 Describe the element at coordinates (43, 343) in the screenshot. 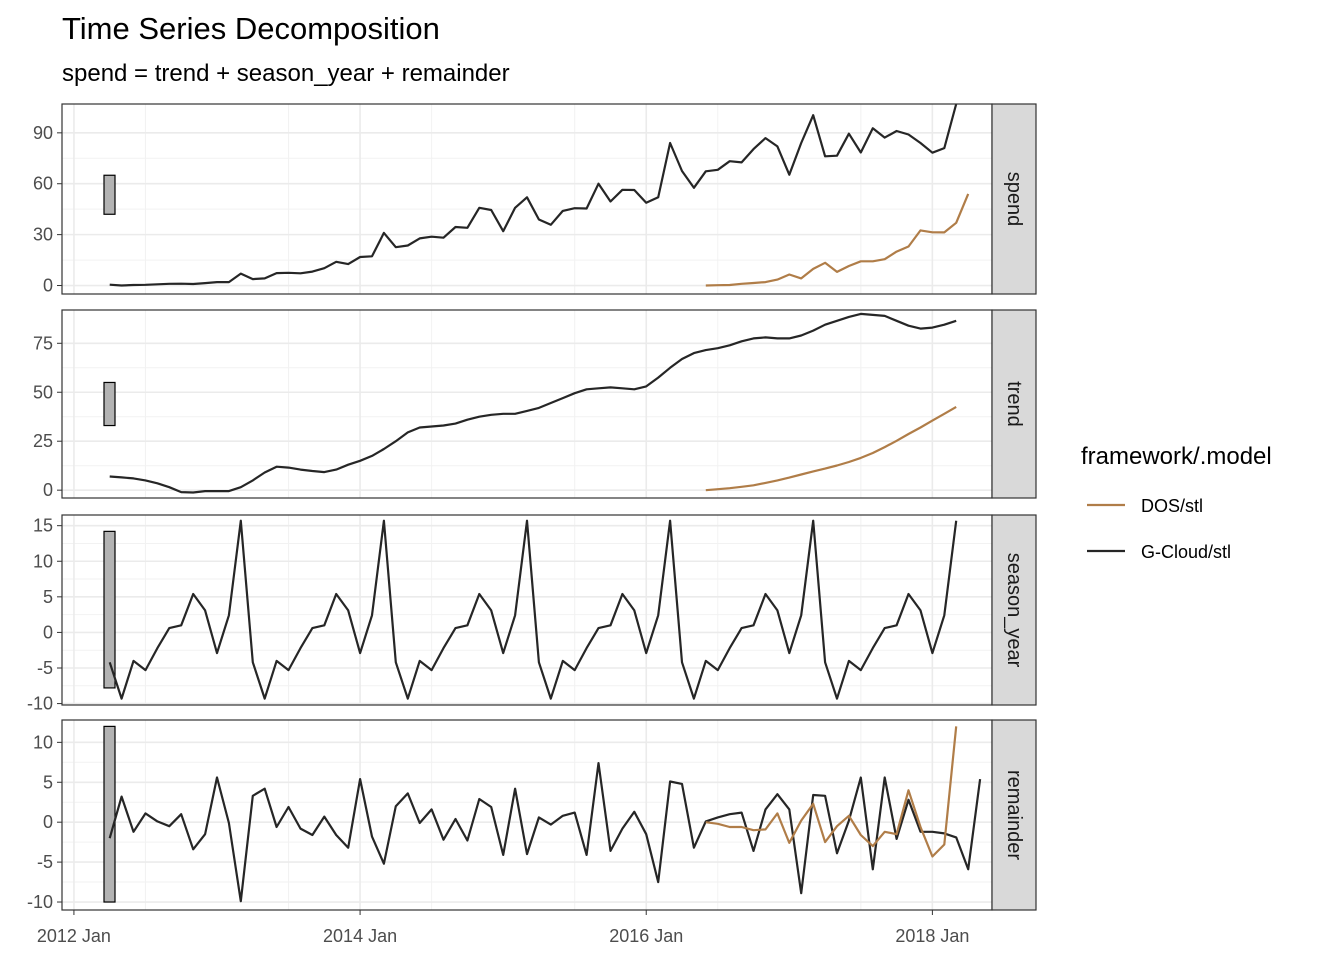

I see `y-tick-label: 75` at that location.